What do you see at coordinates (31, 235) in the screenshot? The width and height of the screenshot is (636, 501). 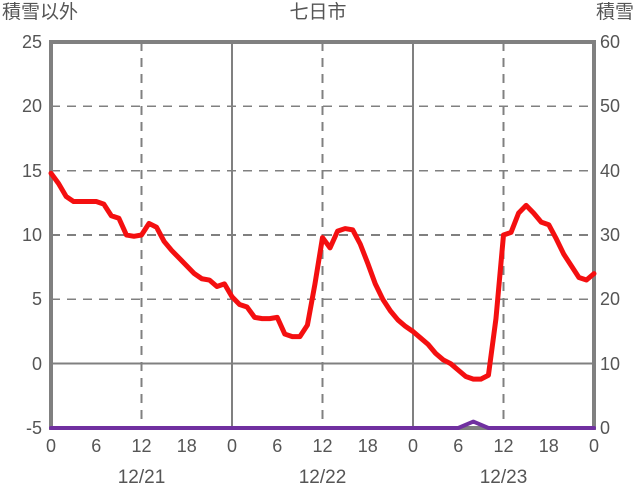 I see `left-tick-label: 10` at bounding box center [31, 235].